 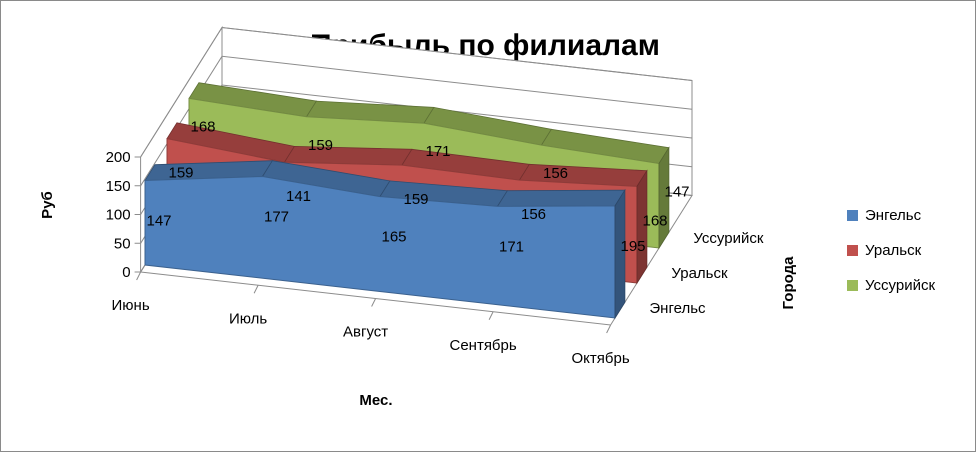 What do you see at coordinates (482, 345) in the screenshot?
I see `x-tick-label: Сентябрь` at bounding box center [482, 345].